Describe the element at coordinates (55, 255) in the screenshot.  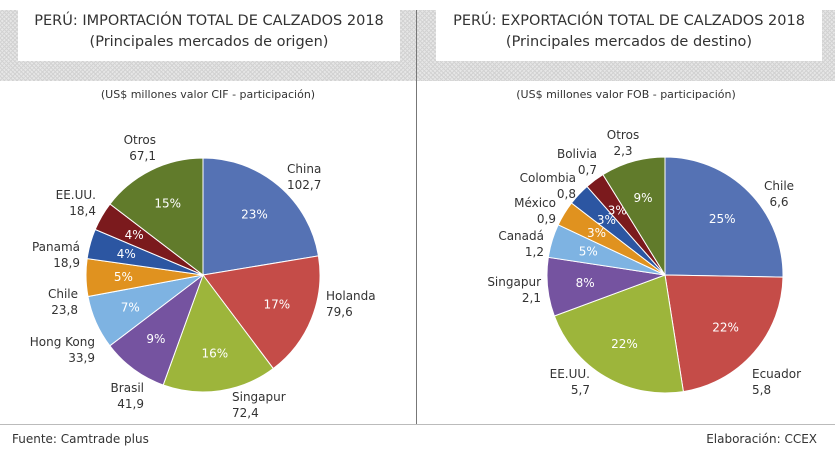
I see `label-panama: Panamá 18,9` at that location.